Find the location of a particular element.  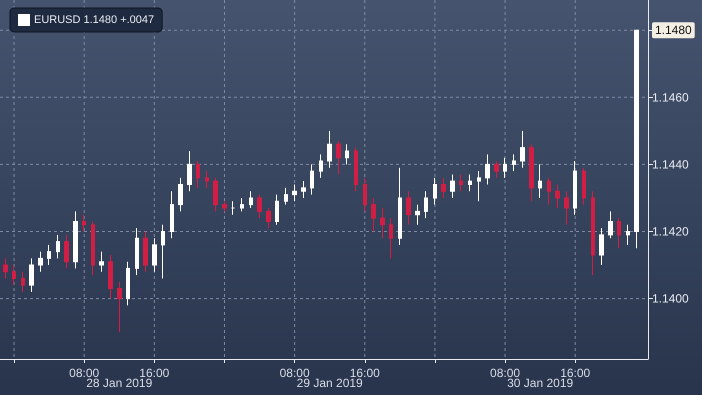

y-tick-label: 1.1440 is located at coordinates (671, 164).